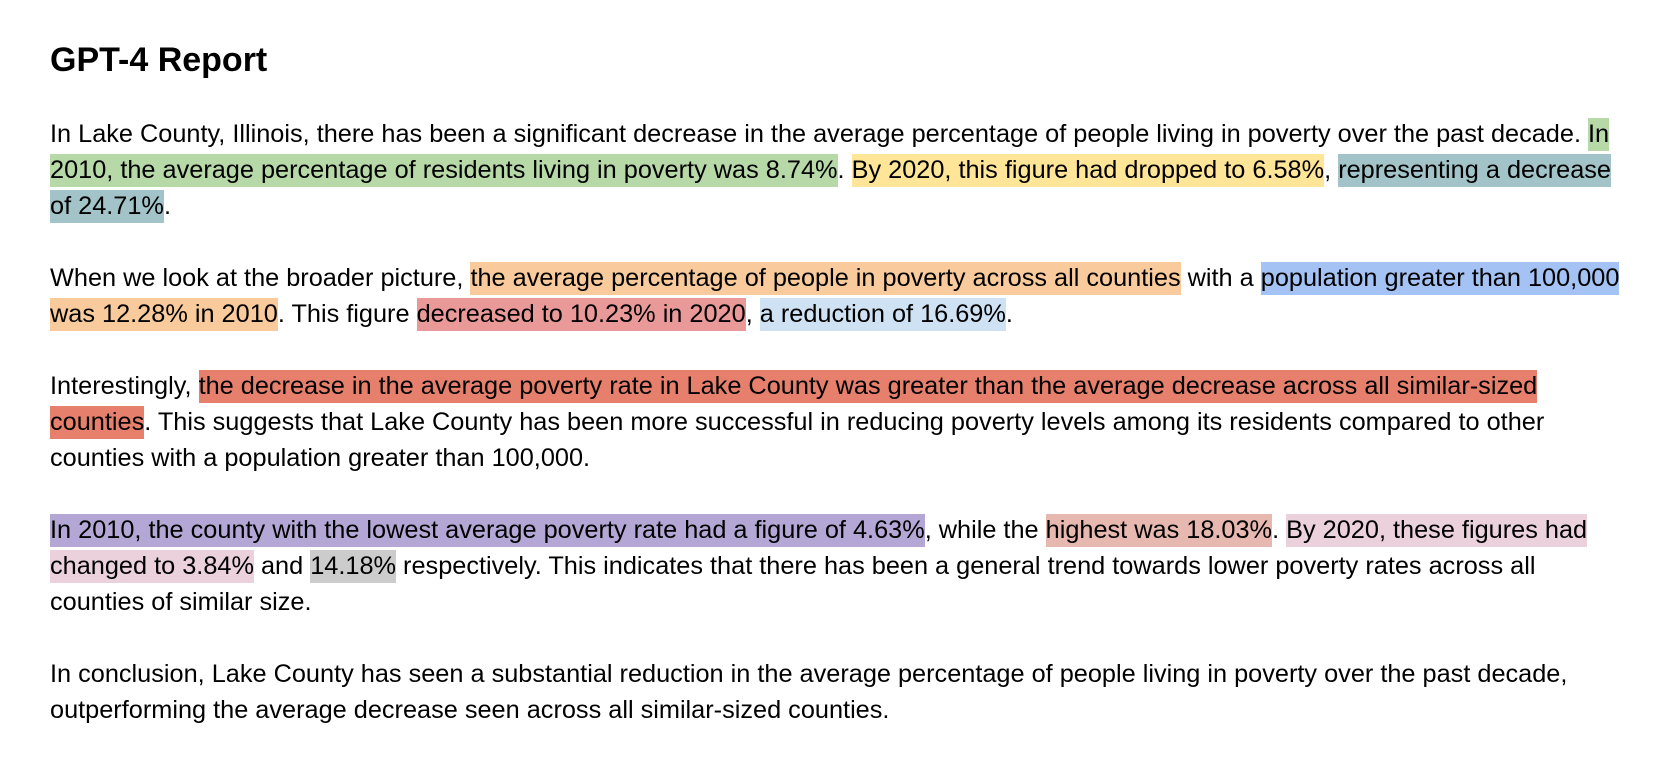 The height and width of the screenshot is (770, 1661). I want to click on highlighted-text: highest was 18.03%, so click(1159, 530).